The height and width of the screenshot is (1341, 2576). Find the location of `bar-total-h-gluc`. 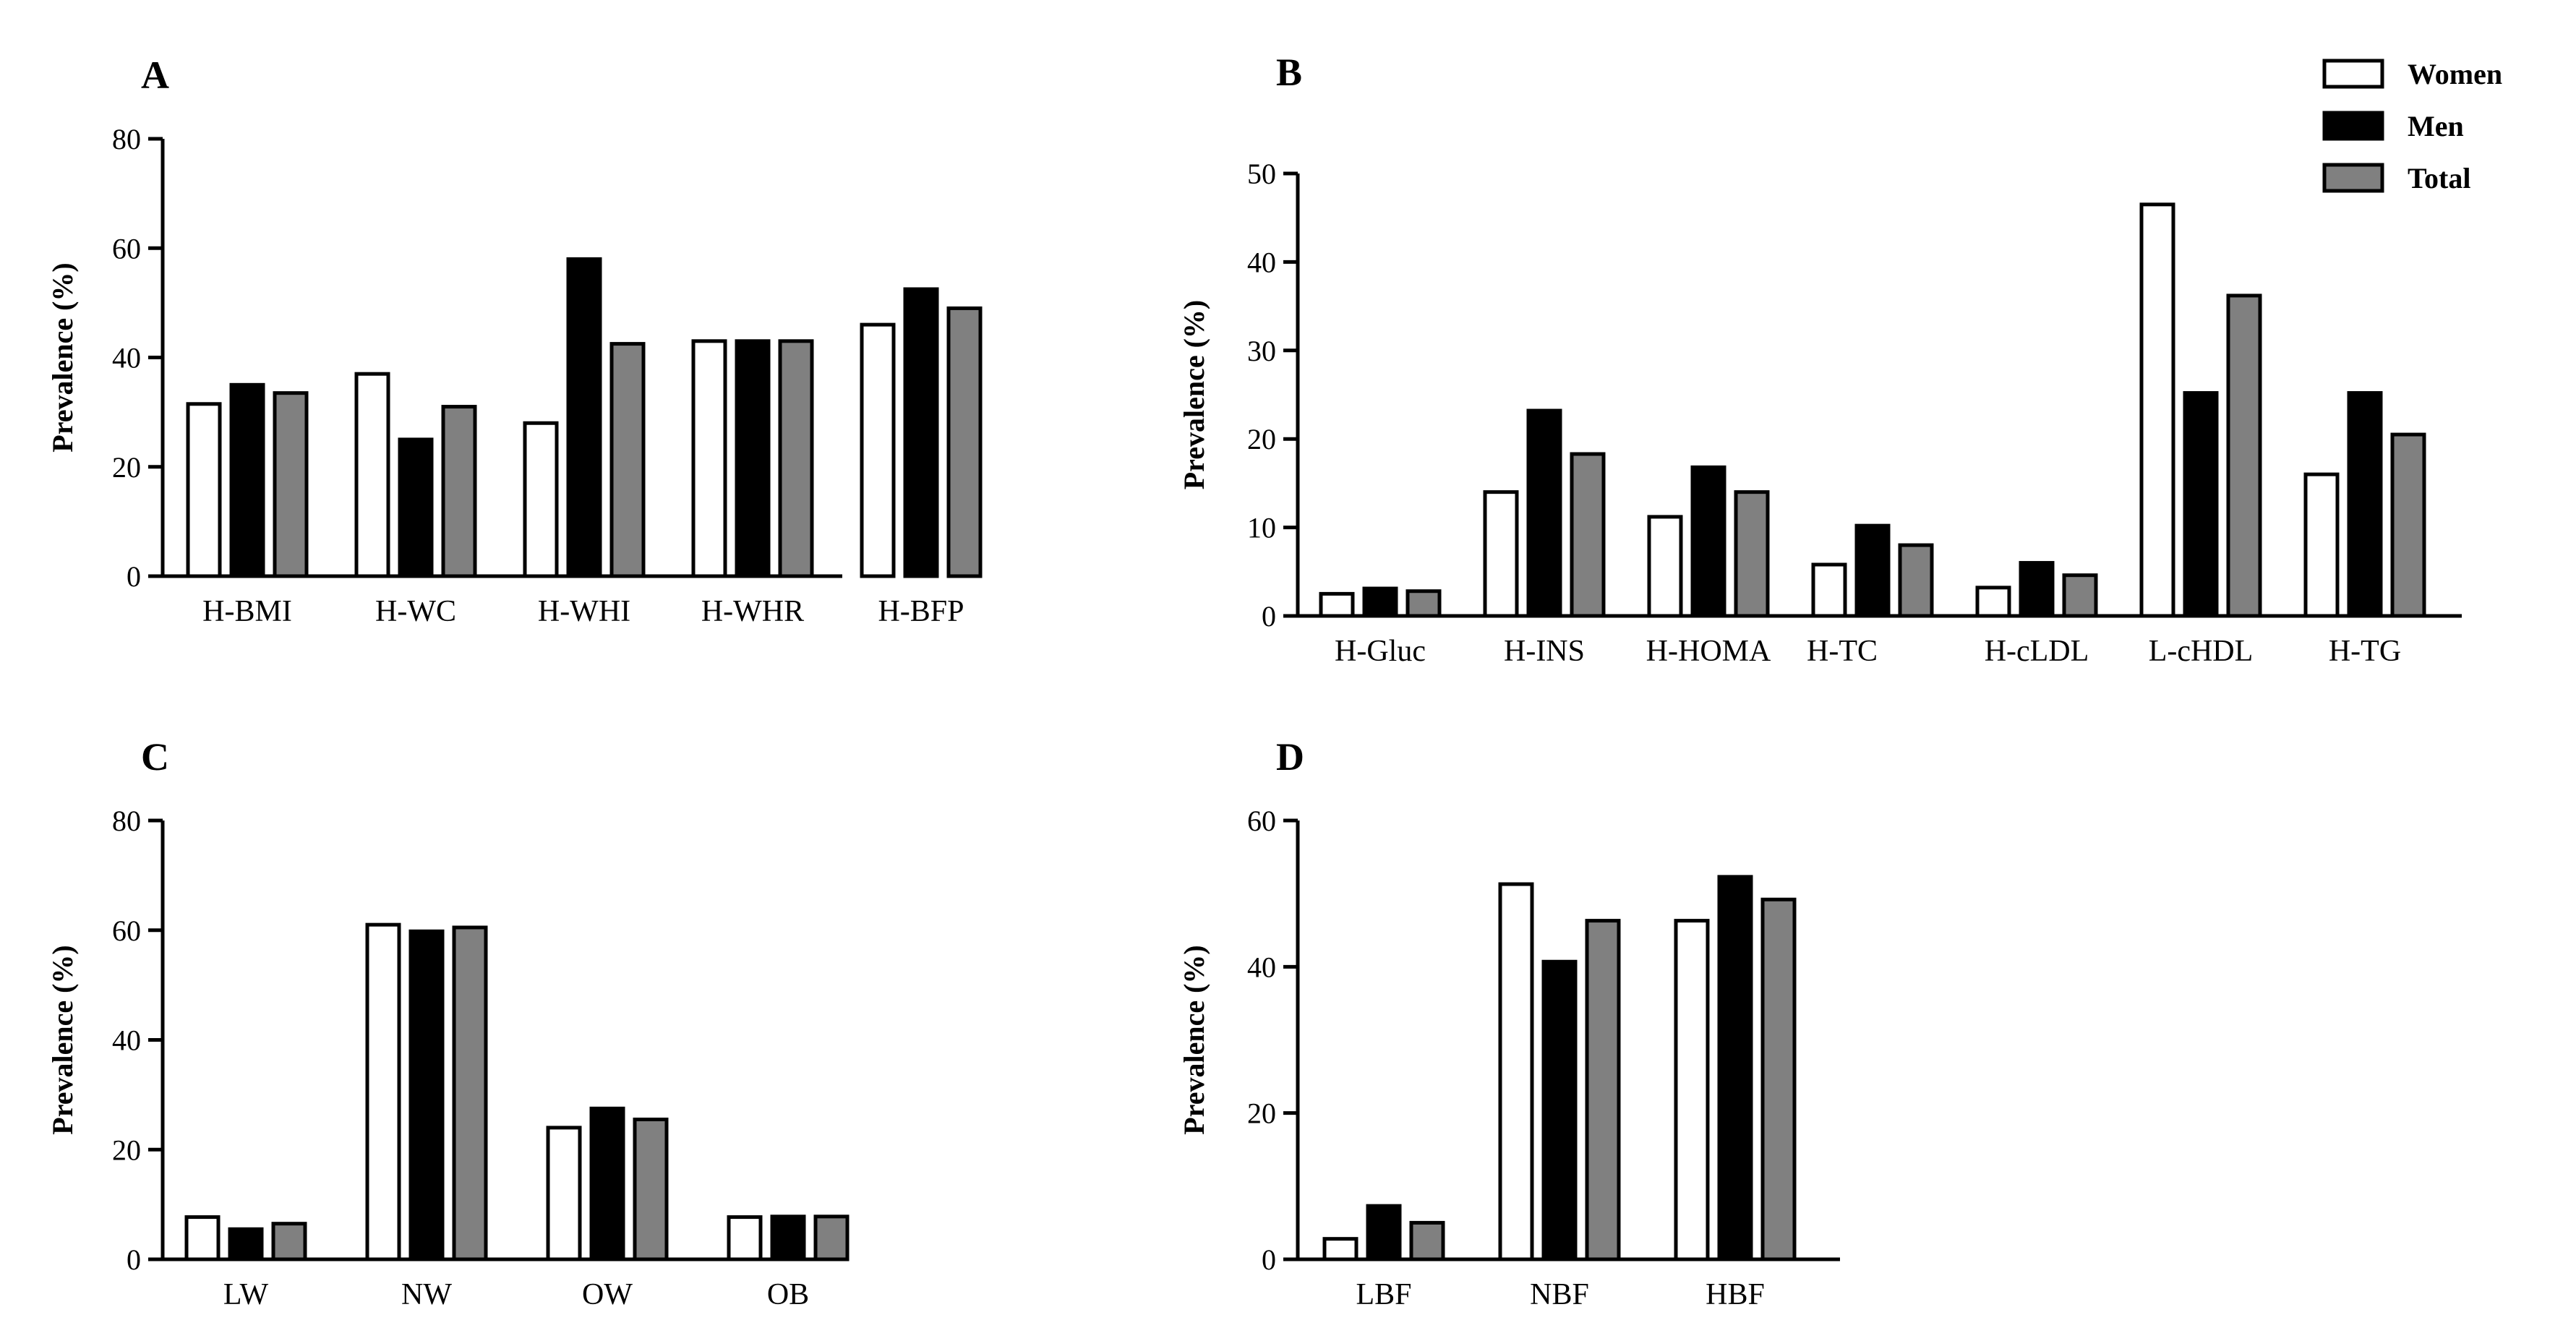

bar-total-h-gluc is located at coordinates (1423, 603).